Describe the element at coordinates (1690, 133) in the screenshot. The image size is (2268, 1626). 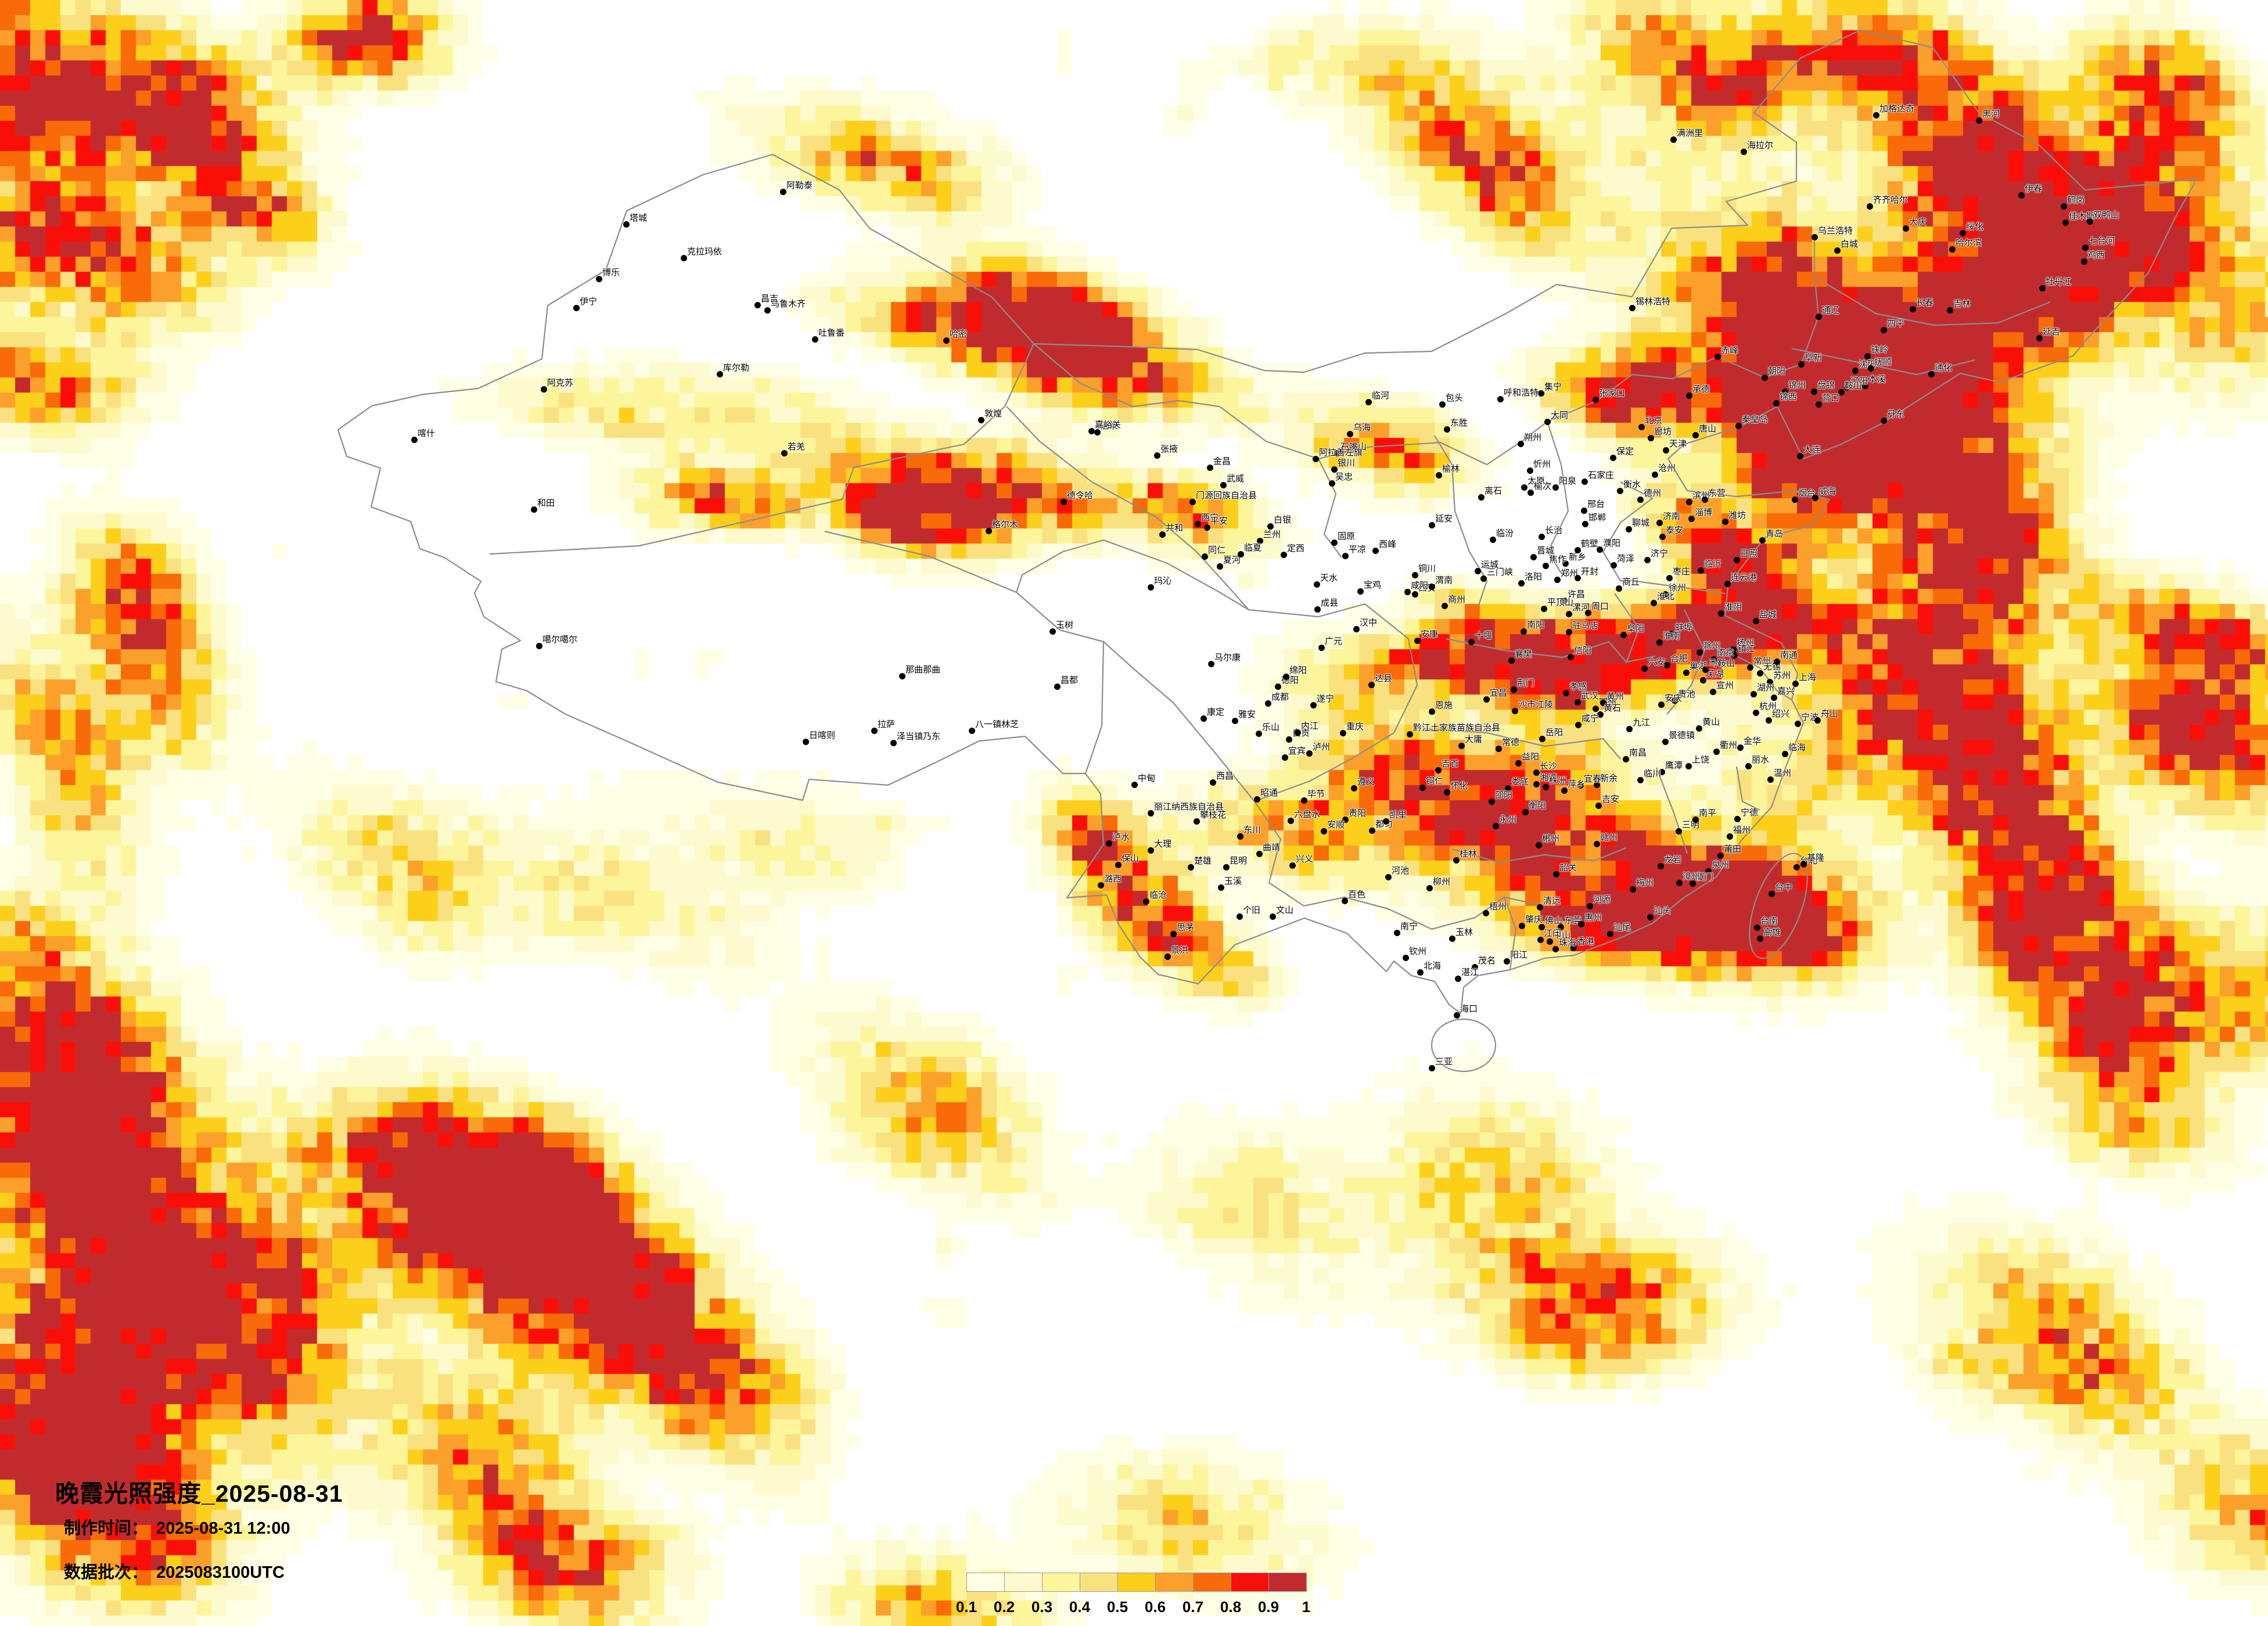
I see `city-label: 满洲里` at that location.